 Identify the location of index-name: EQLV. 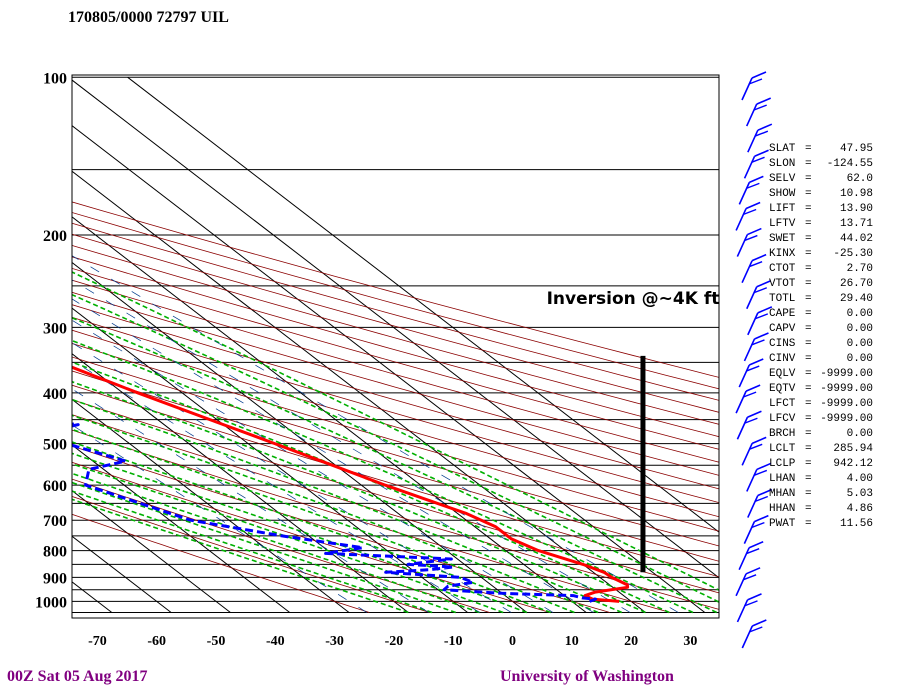
(782, 374).